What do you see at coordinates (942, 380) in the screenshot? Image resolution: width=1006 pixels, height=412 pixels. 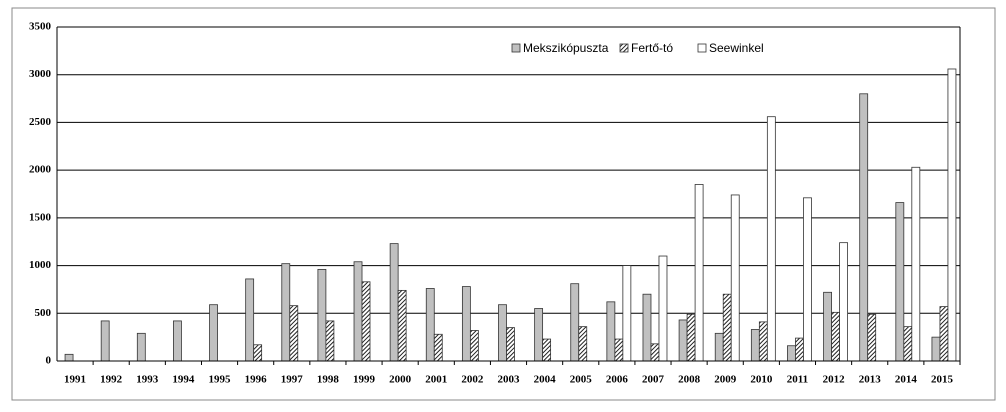 I see `x-tick-label: 2015` at bounding box center [942, 380].